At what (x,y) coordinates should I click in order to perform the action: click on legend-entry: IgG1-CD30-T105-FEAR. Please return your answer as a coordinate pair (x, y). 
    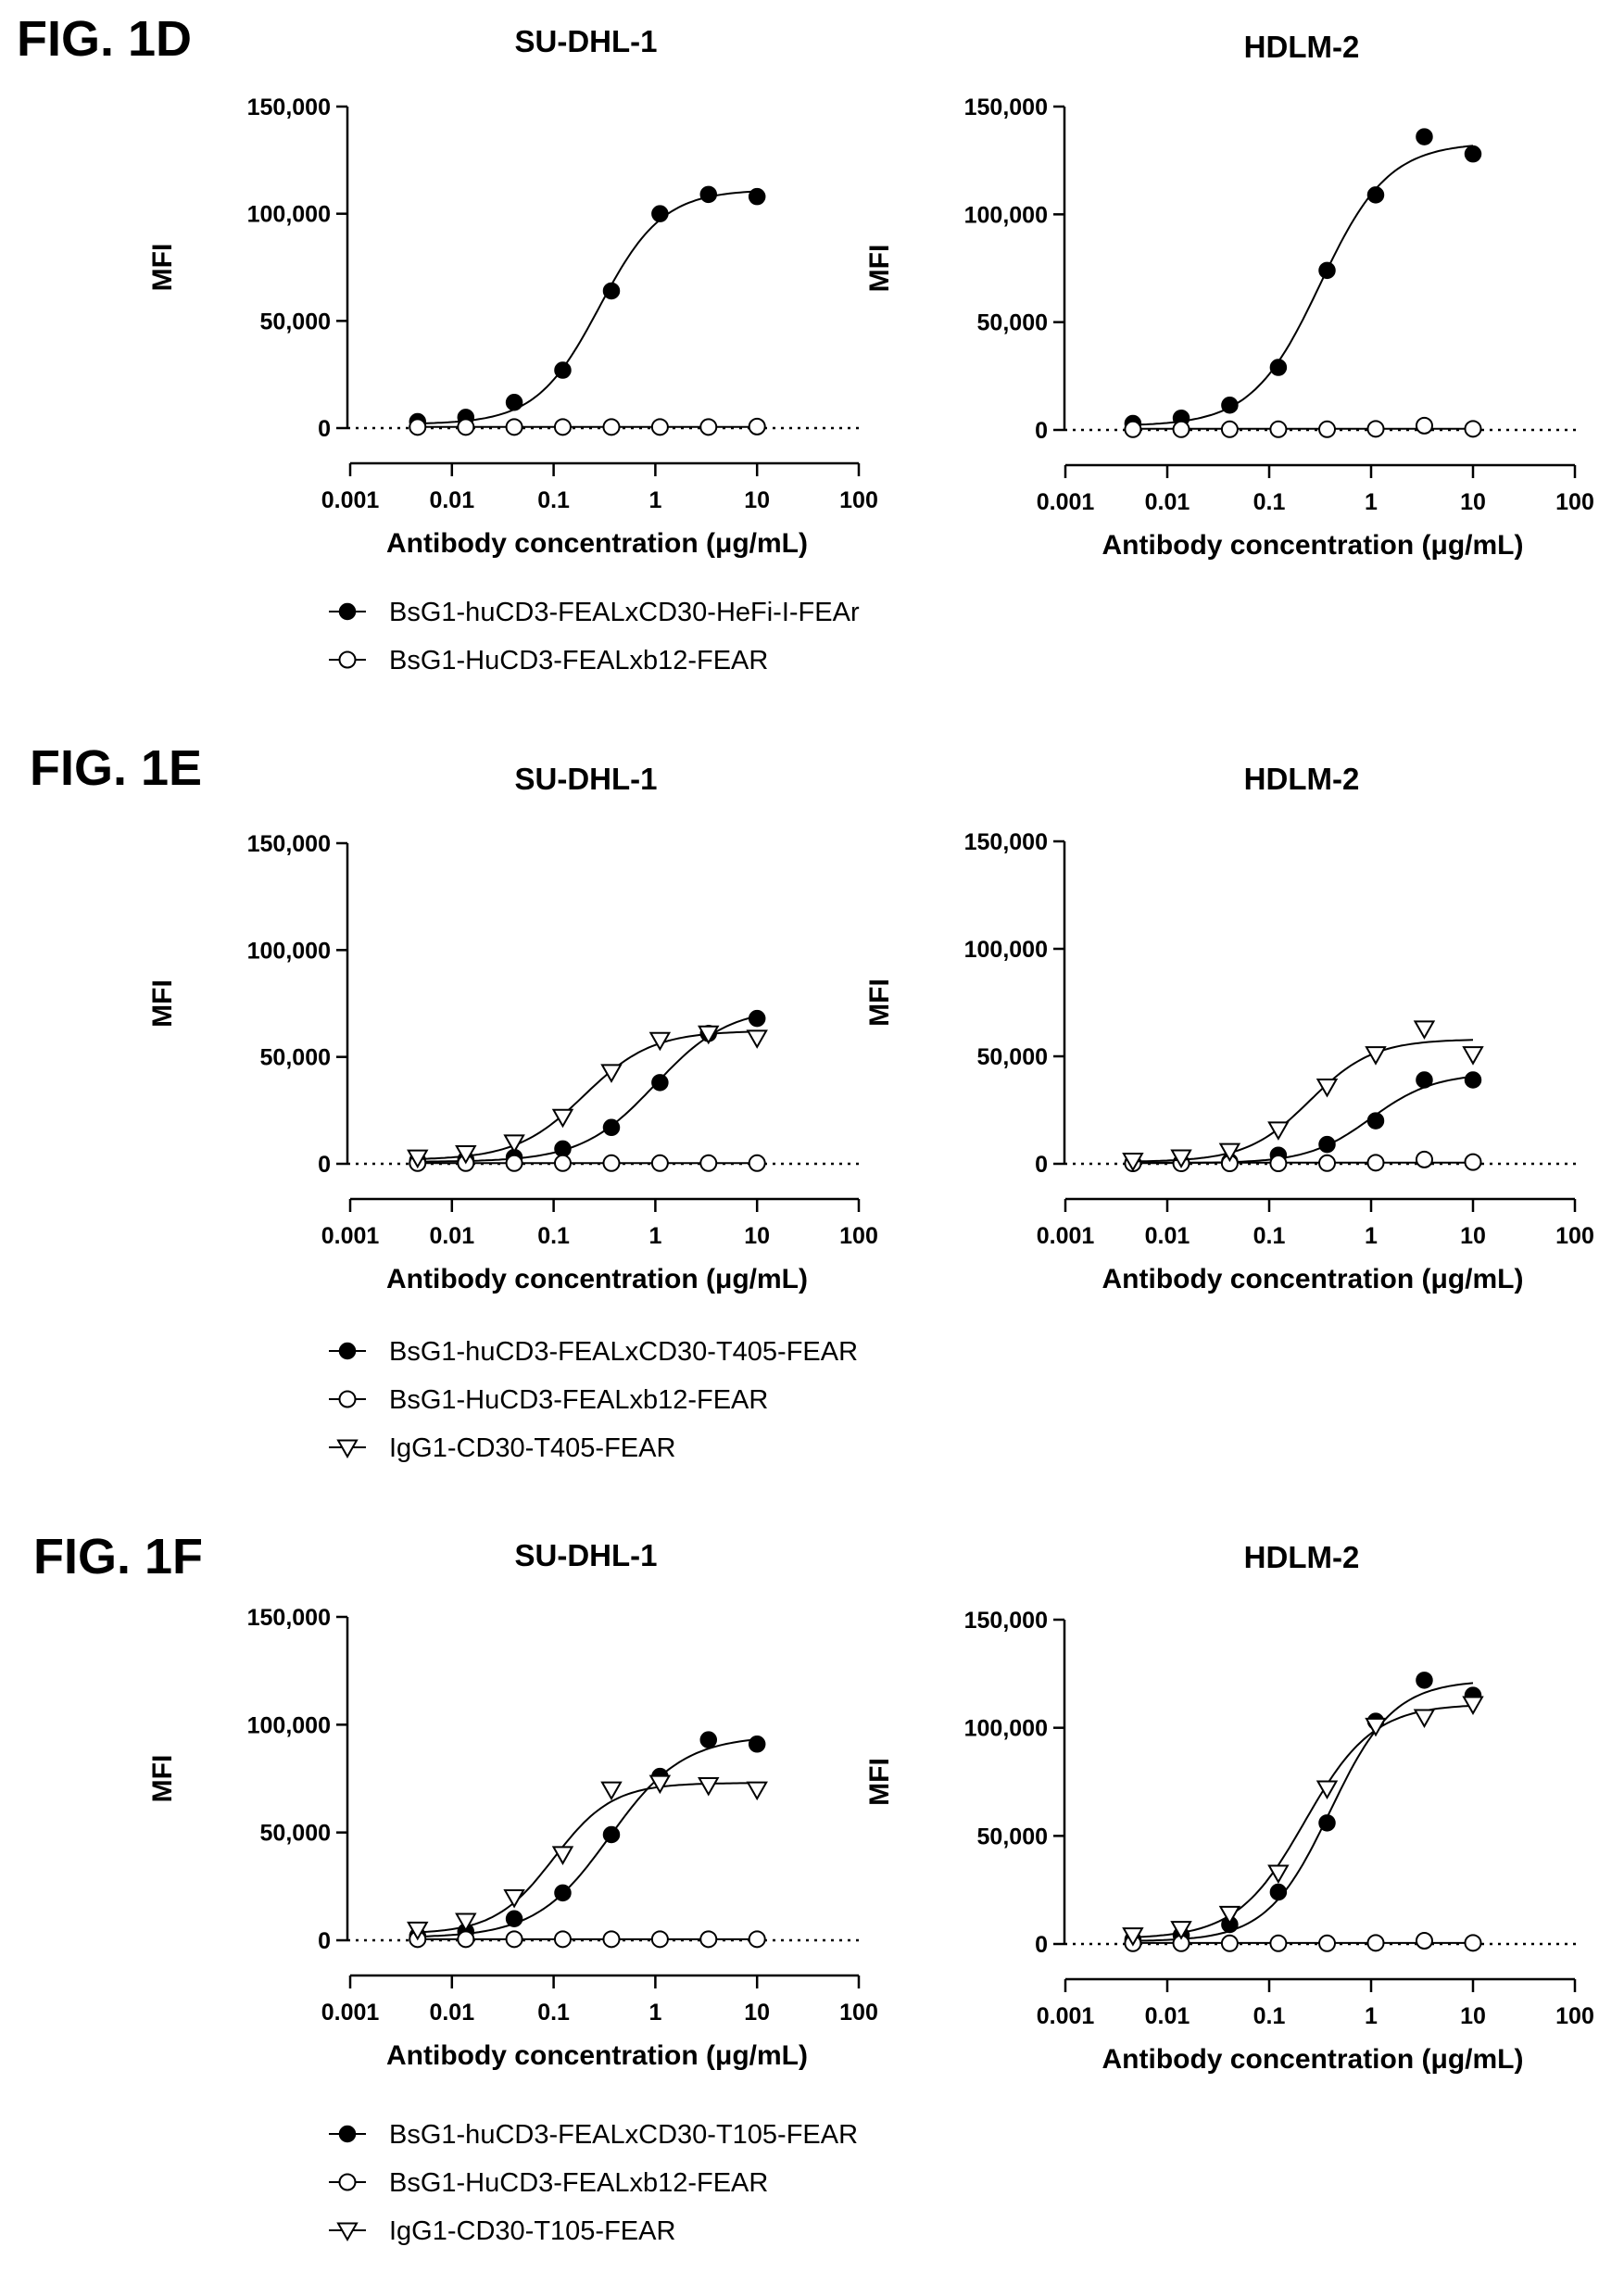
    Looking at the image, I should click on (502, 2231).